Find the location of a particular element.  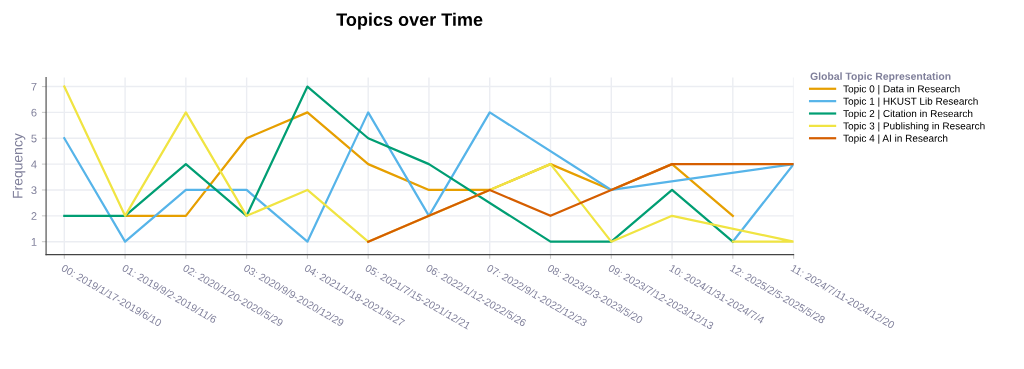

legend-label: Topic 4 | AI in Research is located at coordinates (895, 139).